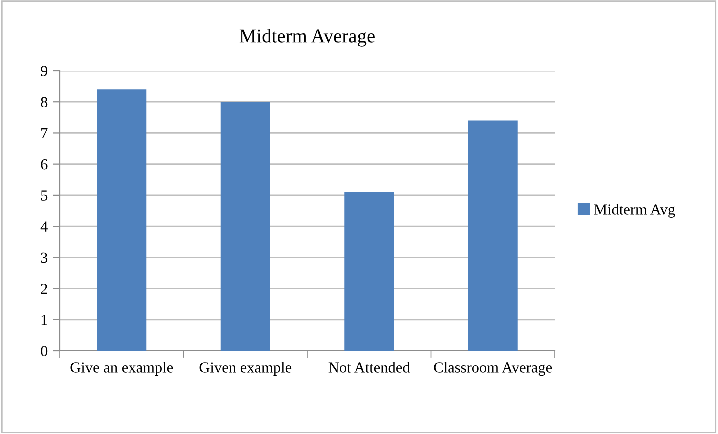  What do you see at coordinates (307, 38) in the screenshot?
I see `chart-title: Midterm Average` at bounding box center [307, 38].